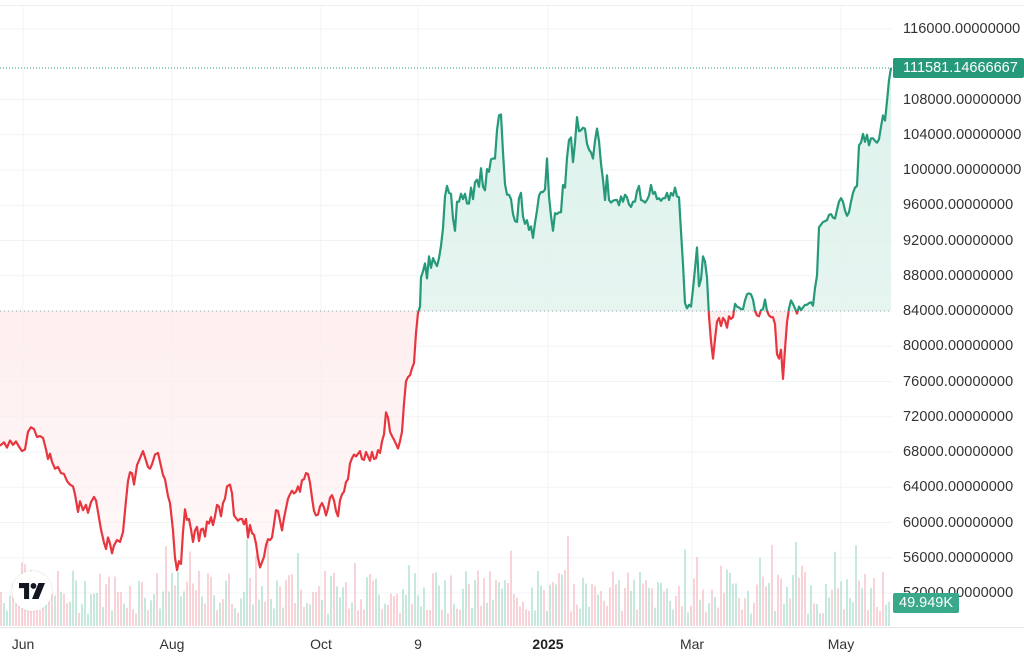 The height and width of the screenshot is (658, 1024). I want to click on tradingview-logo, so click(32, 591).